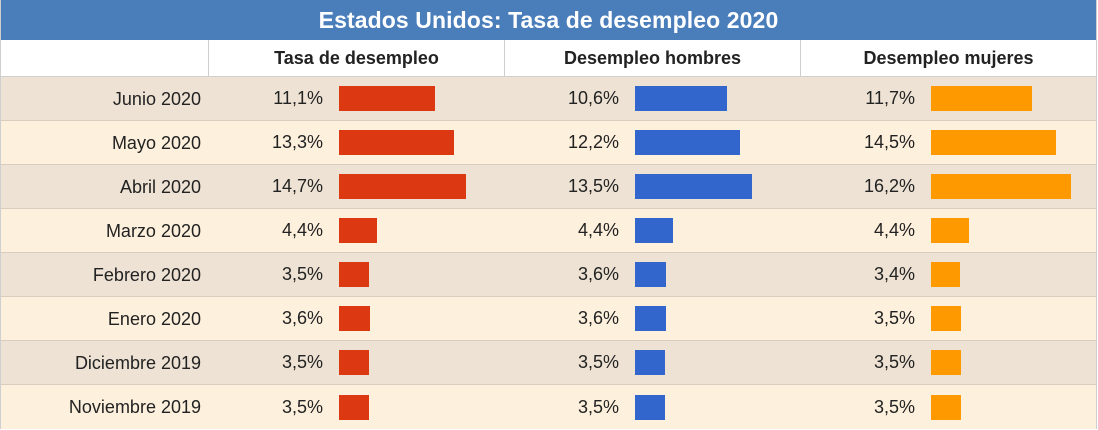 The image size is (1098, 430). What do you see at coordinates (894, 274) in the screenshot?
I see `value-label-women: 3,4%` at bounding box center [894, 274].